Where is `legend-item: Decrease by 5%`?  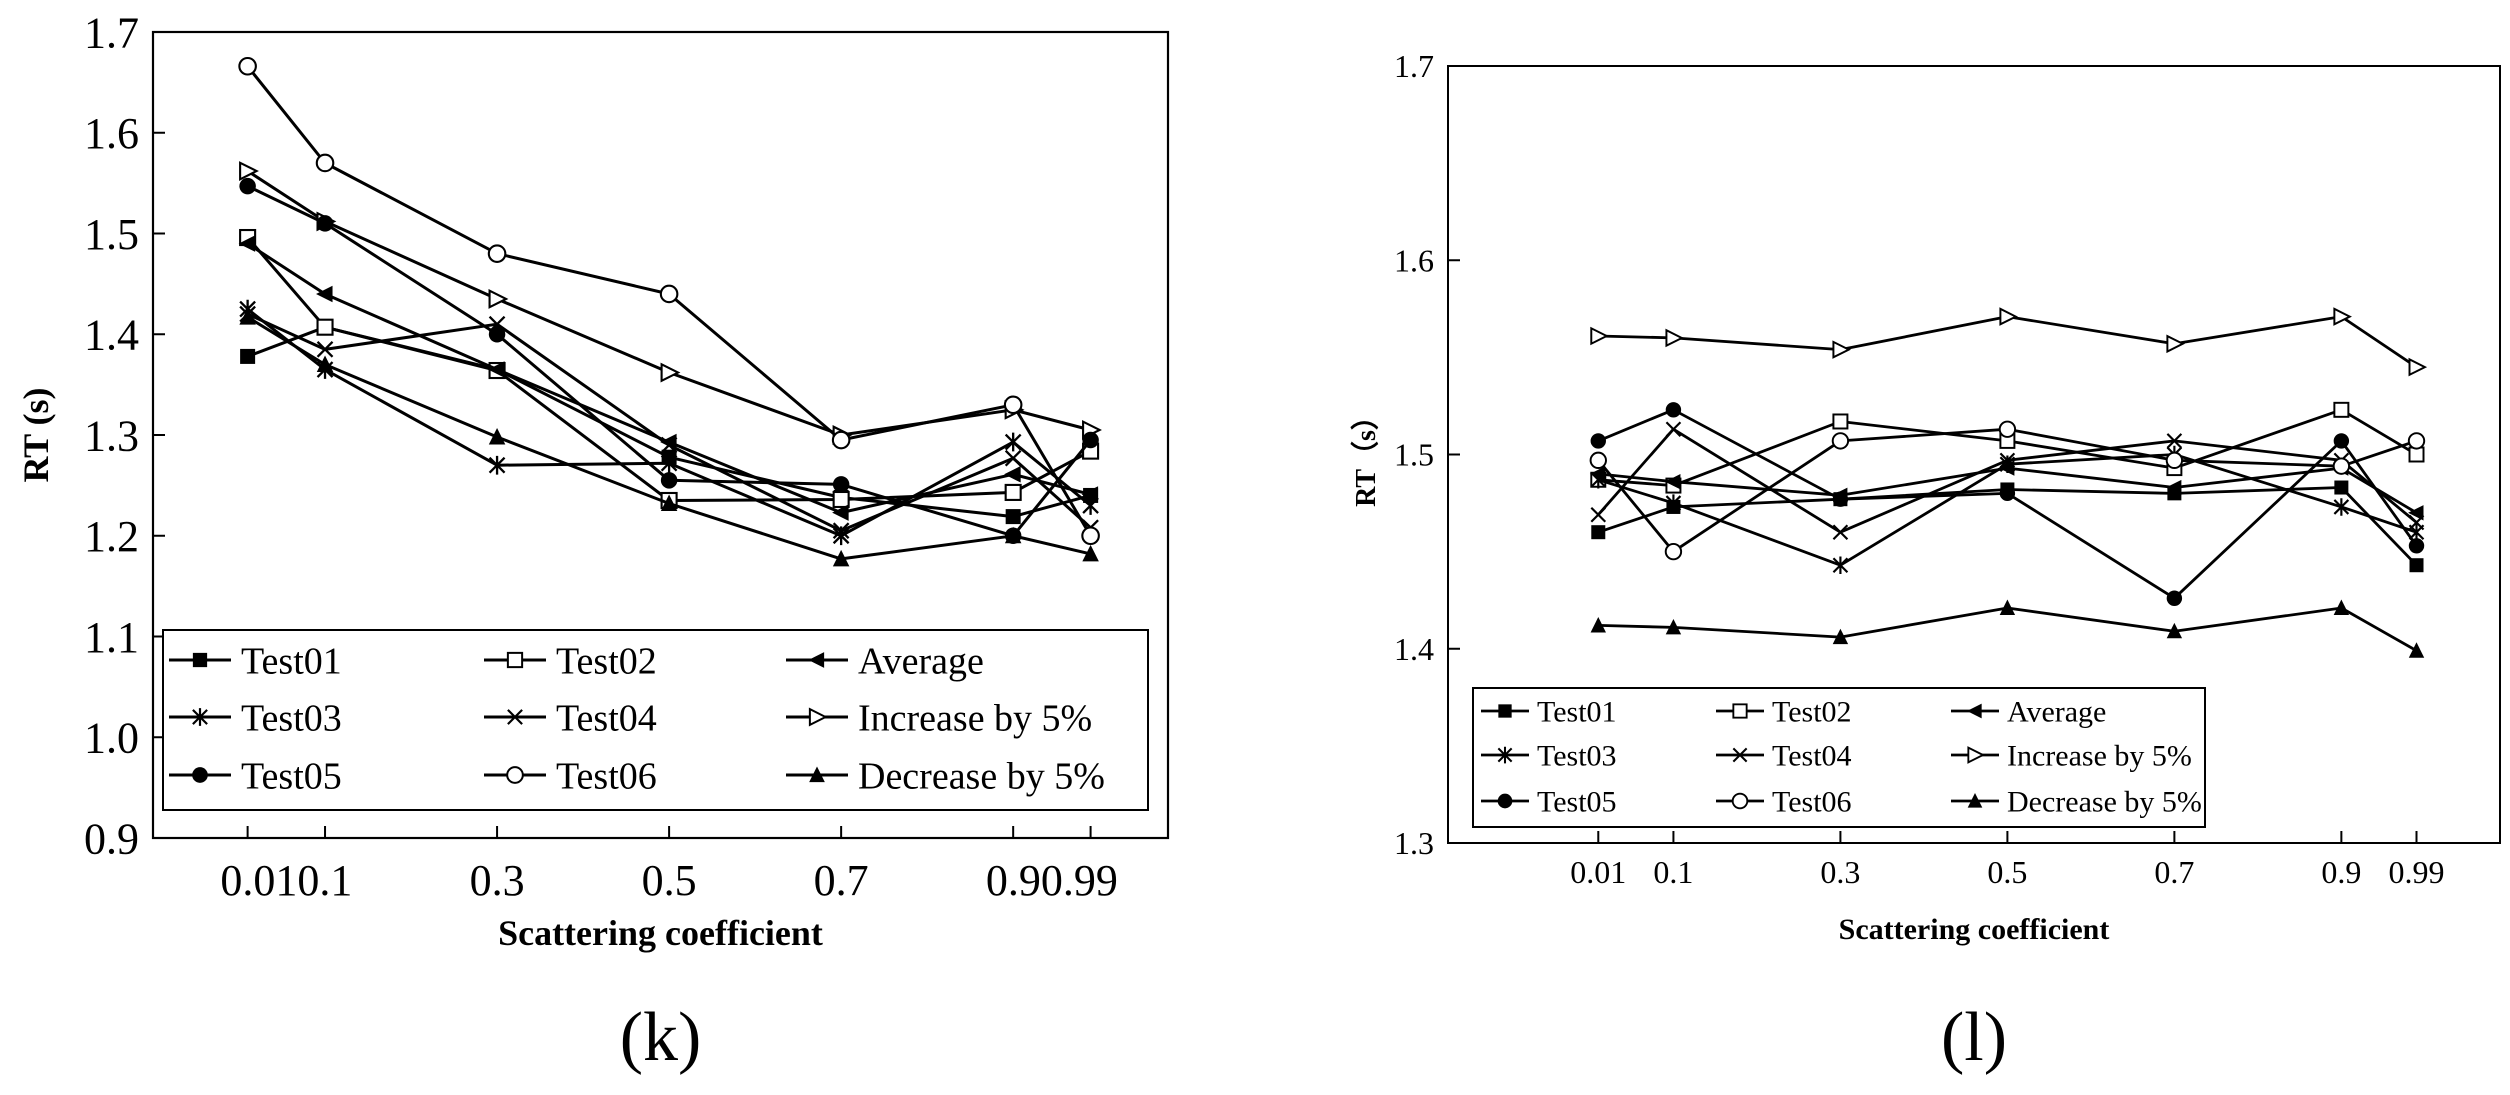 legend-item: Decrease by 5% is located at coordinates (2076, 802).